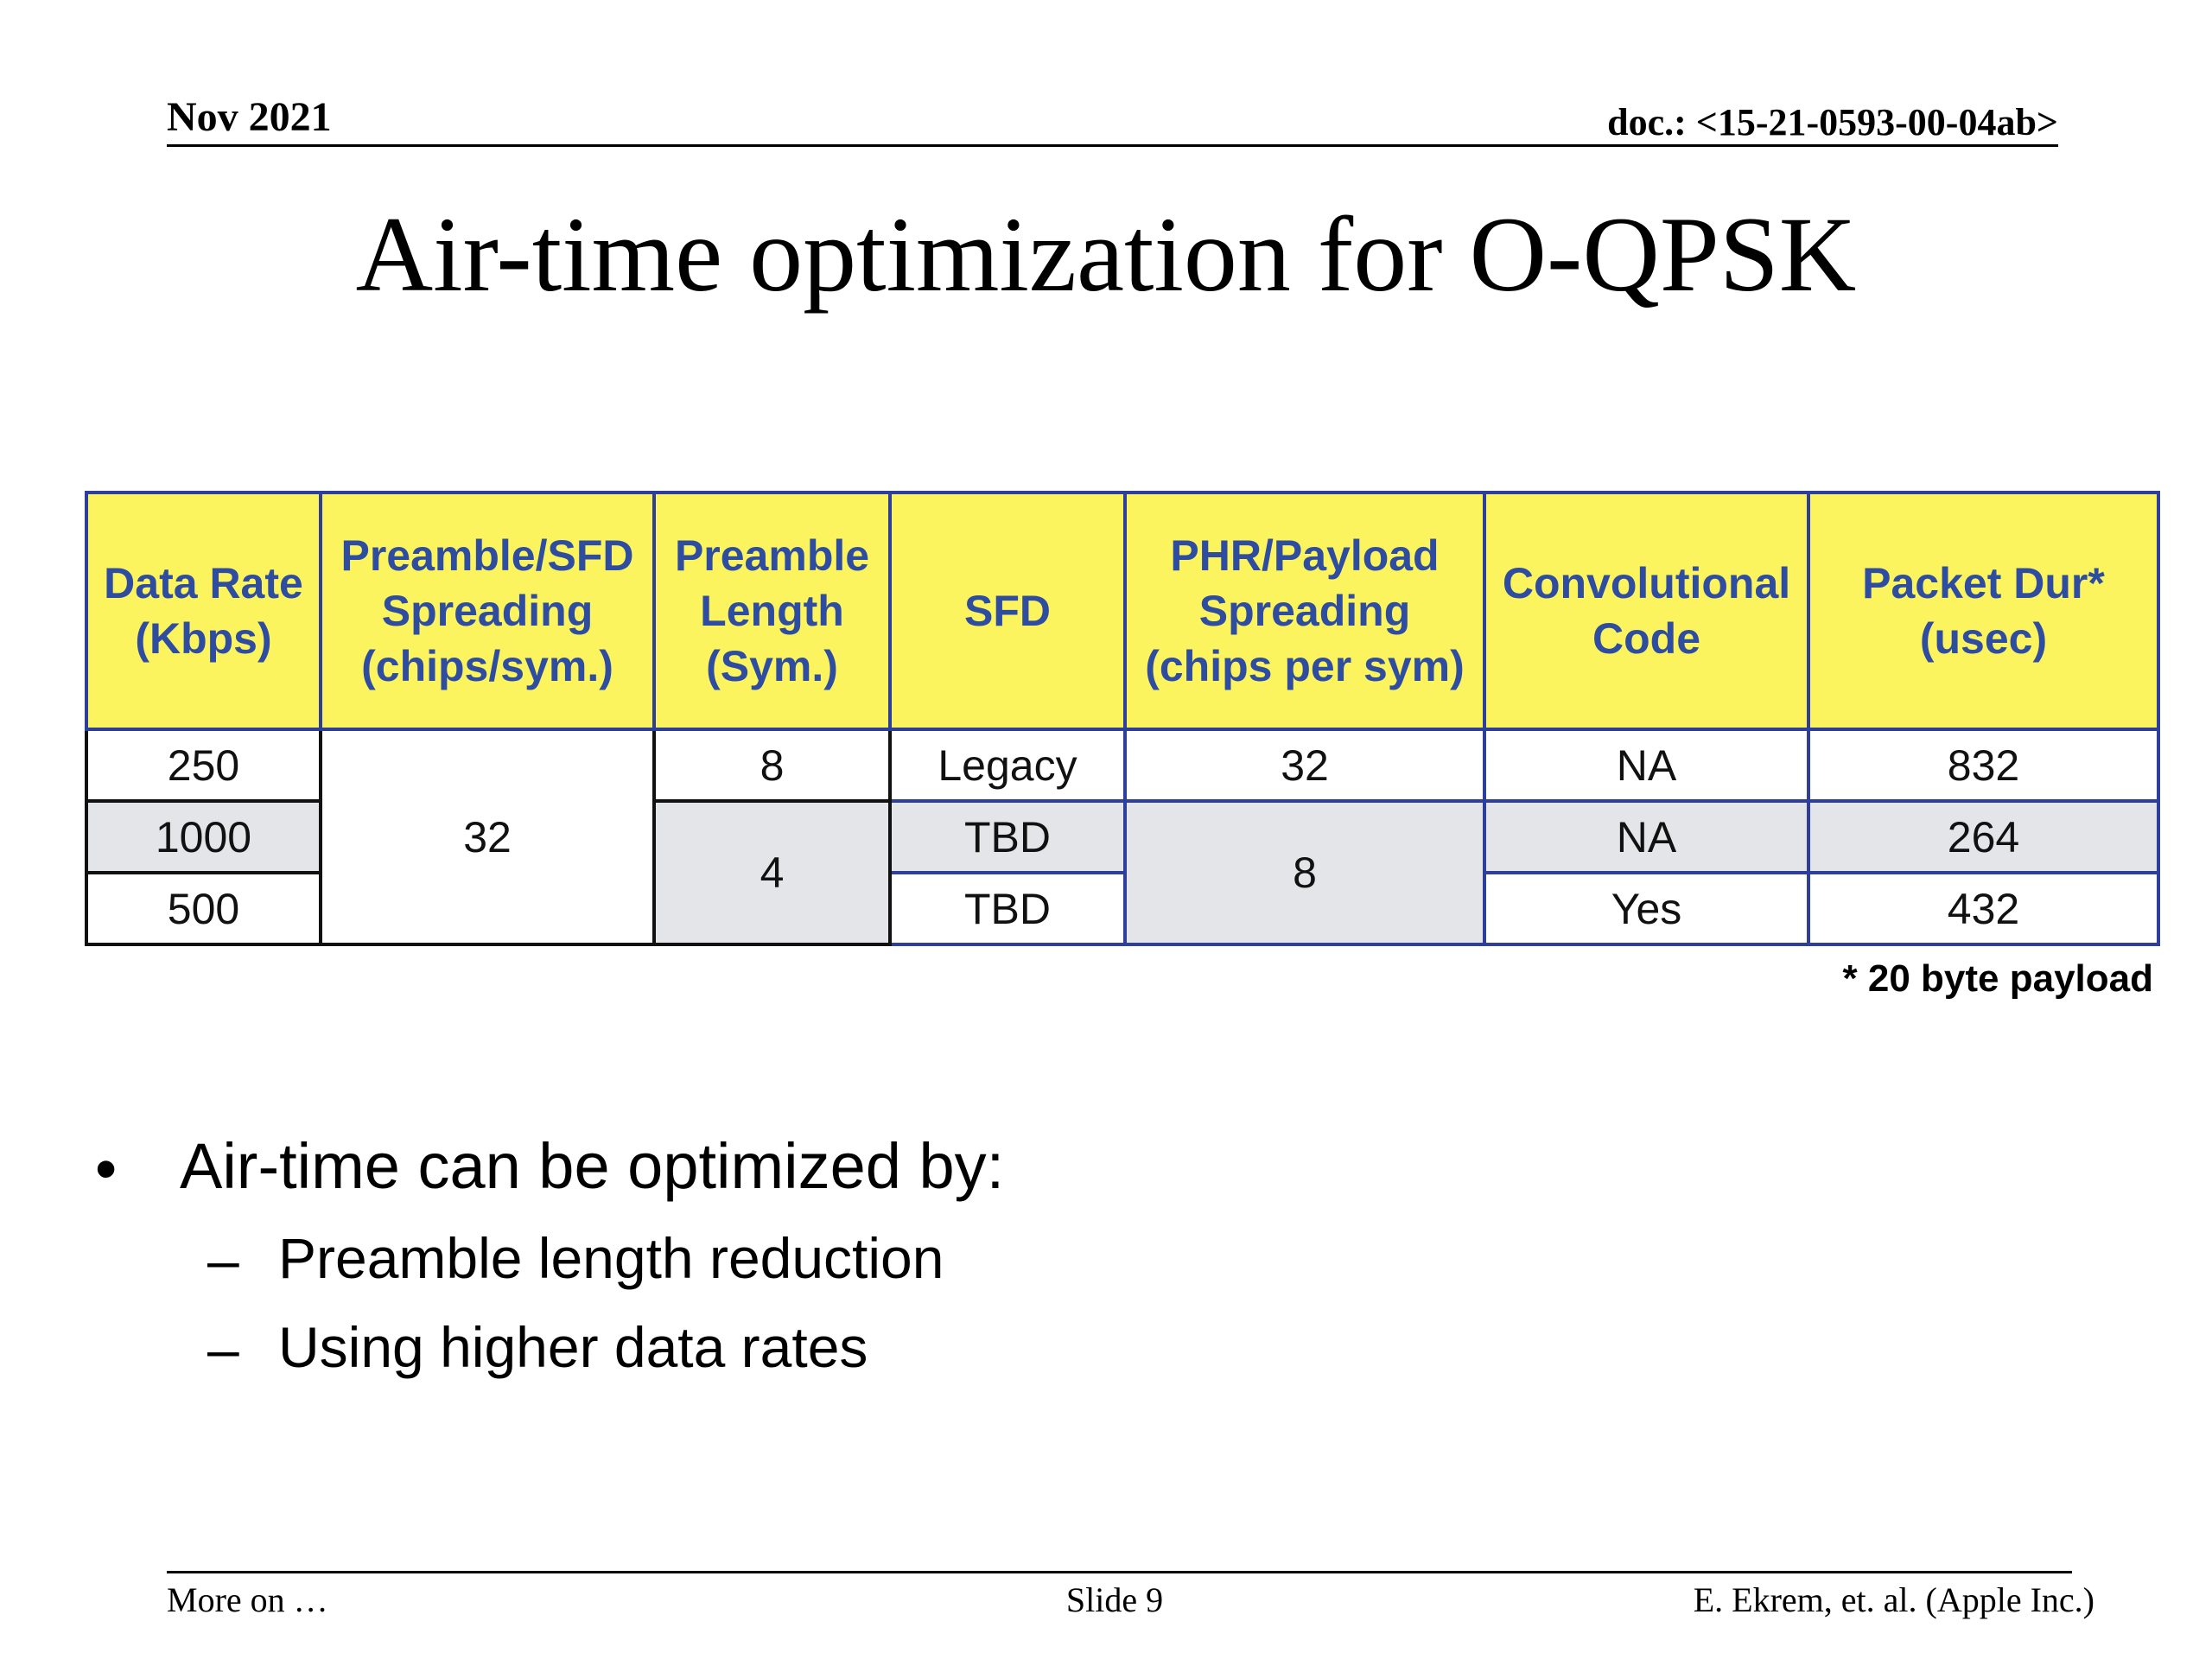 This screenshot has width=2212, height=1659. What do you see at coordinates (487, 837) in the screenshot?
I see `cell-preamble-sfd-spreading: 32` at bounding box center [487, 837].